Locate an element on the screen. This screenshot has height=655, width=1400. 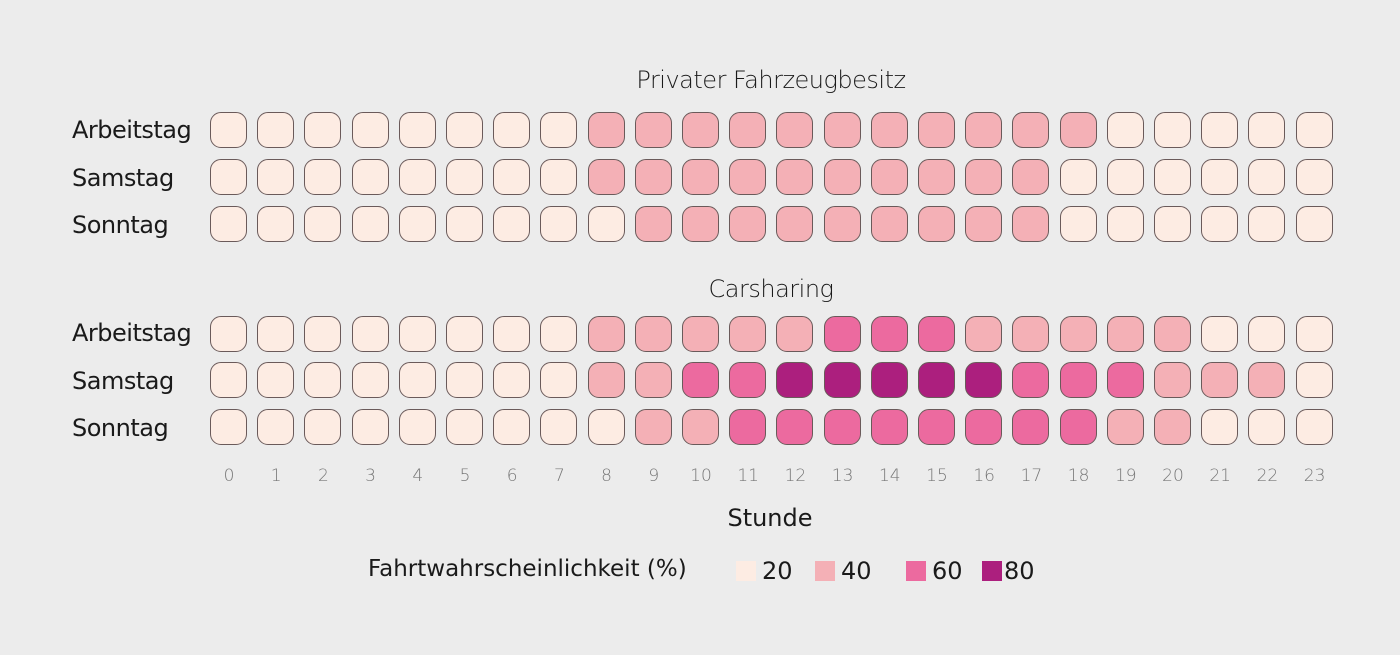
x-tick: 13 is located at coordinates (842, 476).